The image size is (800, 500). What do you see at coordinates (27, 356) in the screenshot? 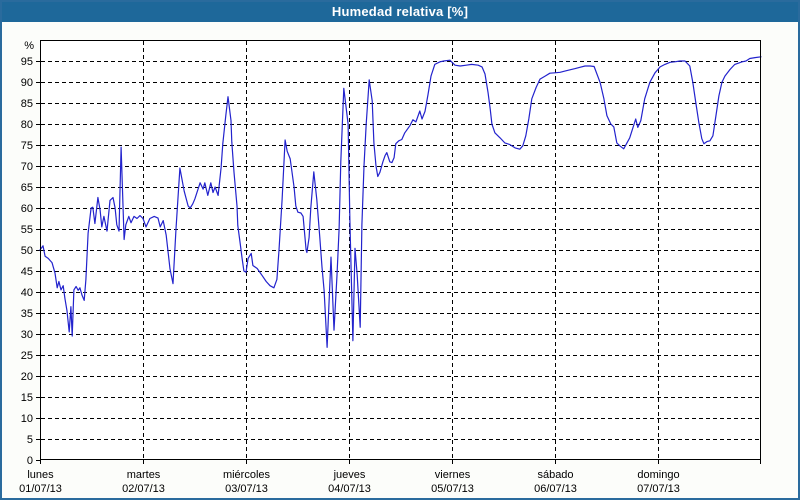
I see `y-tick-label: 25` at bounding box center [27, 356].